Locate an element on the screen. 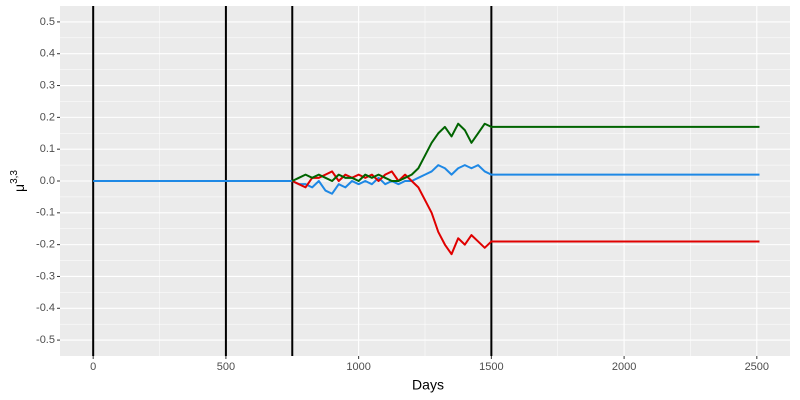  y-tick-label: 0.0 is located at coordinates (47, 181).